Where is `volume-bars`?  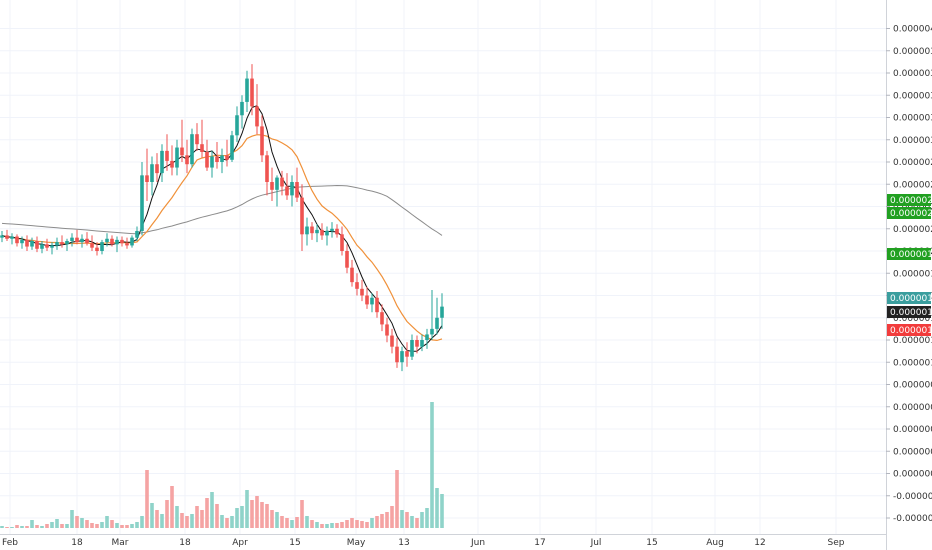
volume-bars is located at coordinates (222, 465).